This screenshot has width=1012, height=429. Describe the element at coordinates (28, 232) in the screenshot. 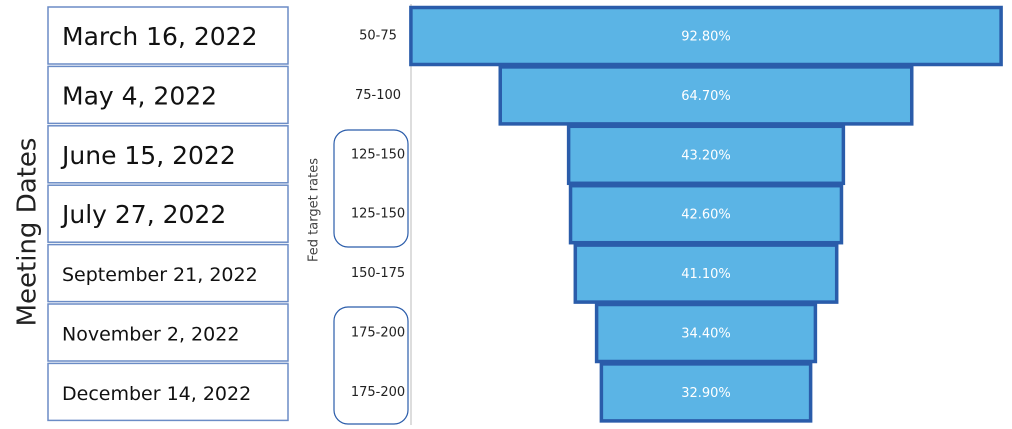

I see `dates-axis-label: Meeting Dates` at that location.